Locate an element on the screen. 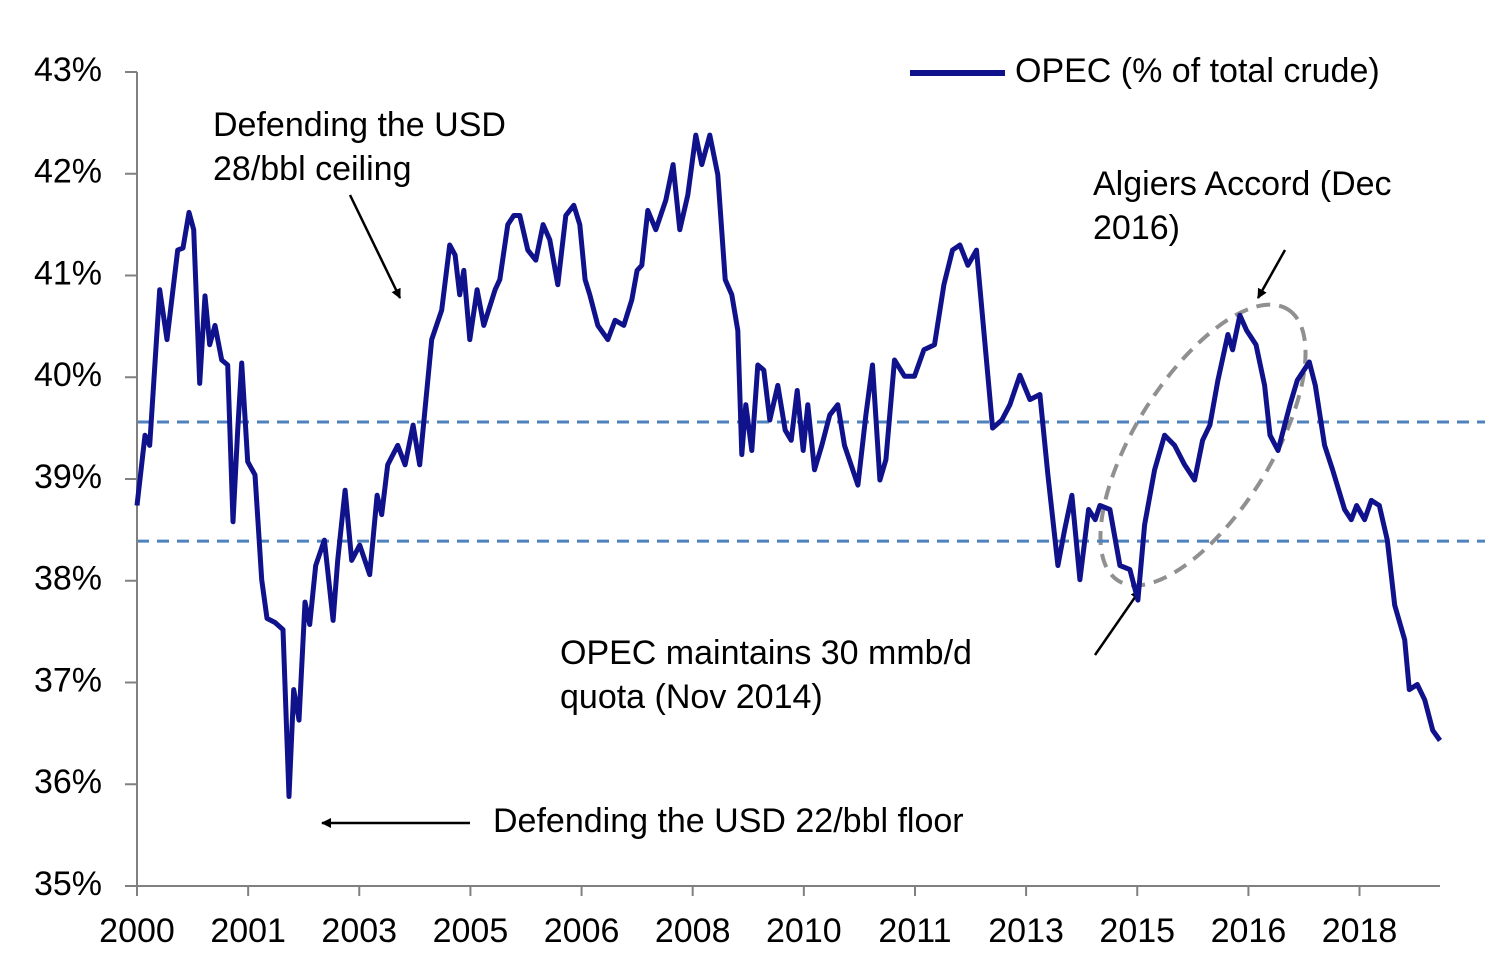 The height and width of the screenshot is (980, 1495). y-tick-label: 39% is located at coordinates (68, 477).